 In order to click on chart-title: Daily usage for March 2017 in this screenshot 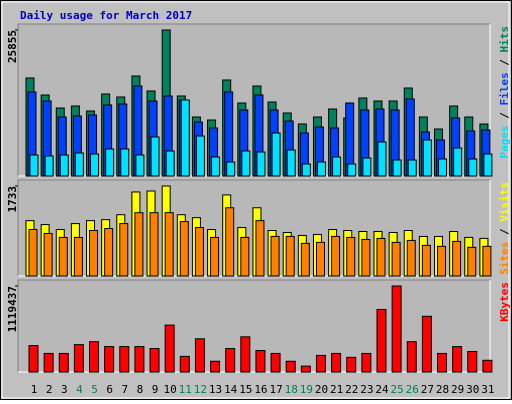, I will do `click(106, 15)`.